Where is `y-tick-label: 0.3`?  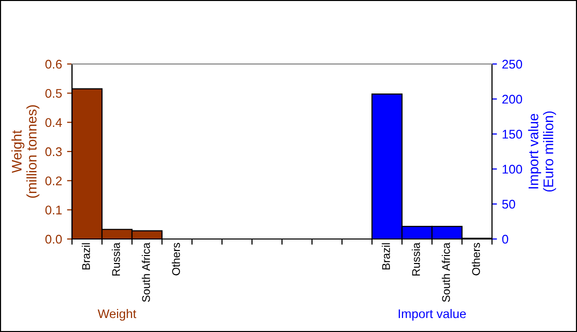
y-tick-label: 0.3 is located at coordinates (53, 151).